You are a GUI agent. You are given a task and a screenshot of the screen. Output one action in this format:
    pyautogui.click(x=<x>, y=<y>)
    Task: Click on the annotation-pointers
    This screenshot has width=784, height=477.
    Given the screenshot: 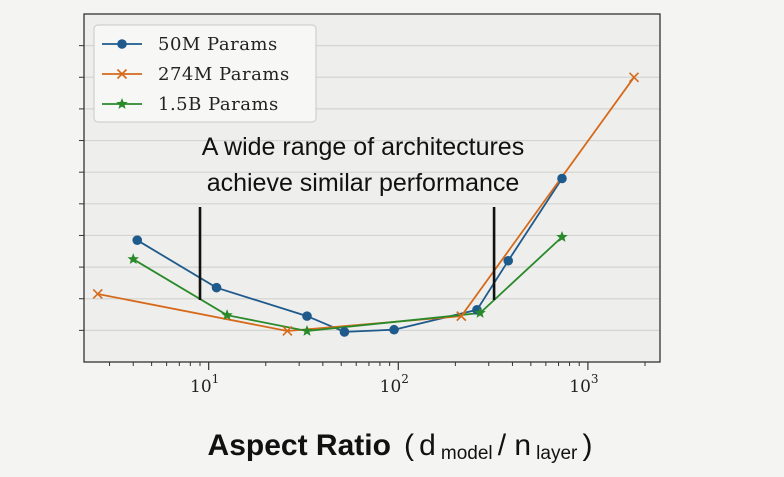 What is the action you would take?
    pyautogui.click(x=347, y=253)
    